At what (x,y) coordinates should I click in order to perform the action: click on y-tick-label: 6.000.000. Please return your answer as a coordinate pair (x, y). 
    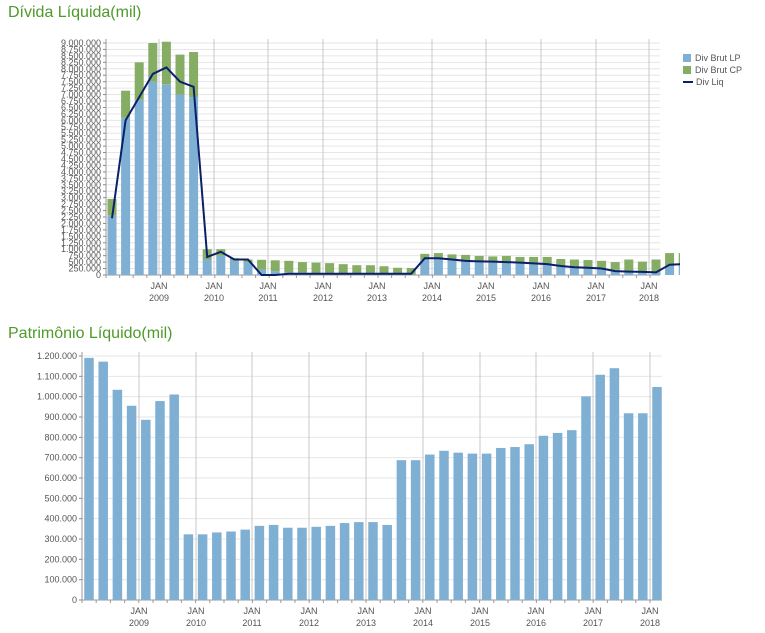
    Looking at the image, I should click on (81, 120).